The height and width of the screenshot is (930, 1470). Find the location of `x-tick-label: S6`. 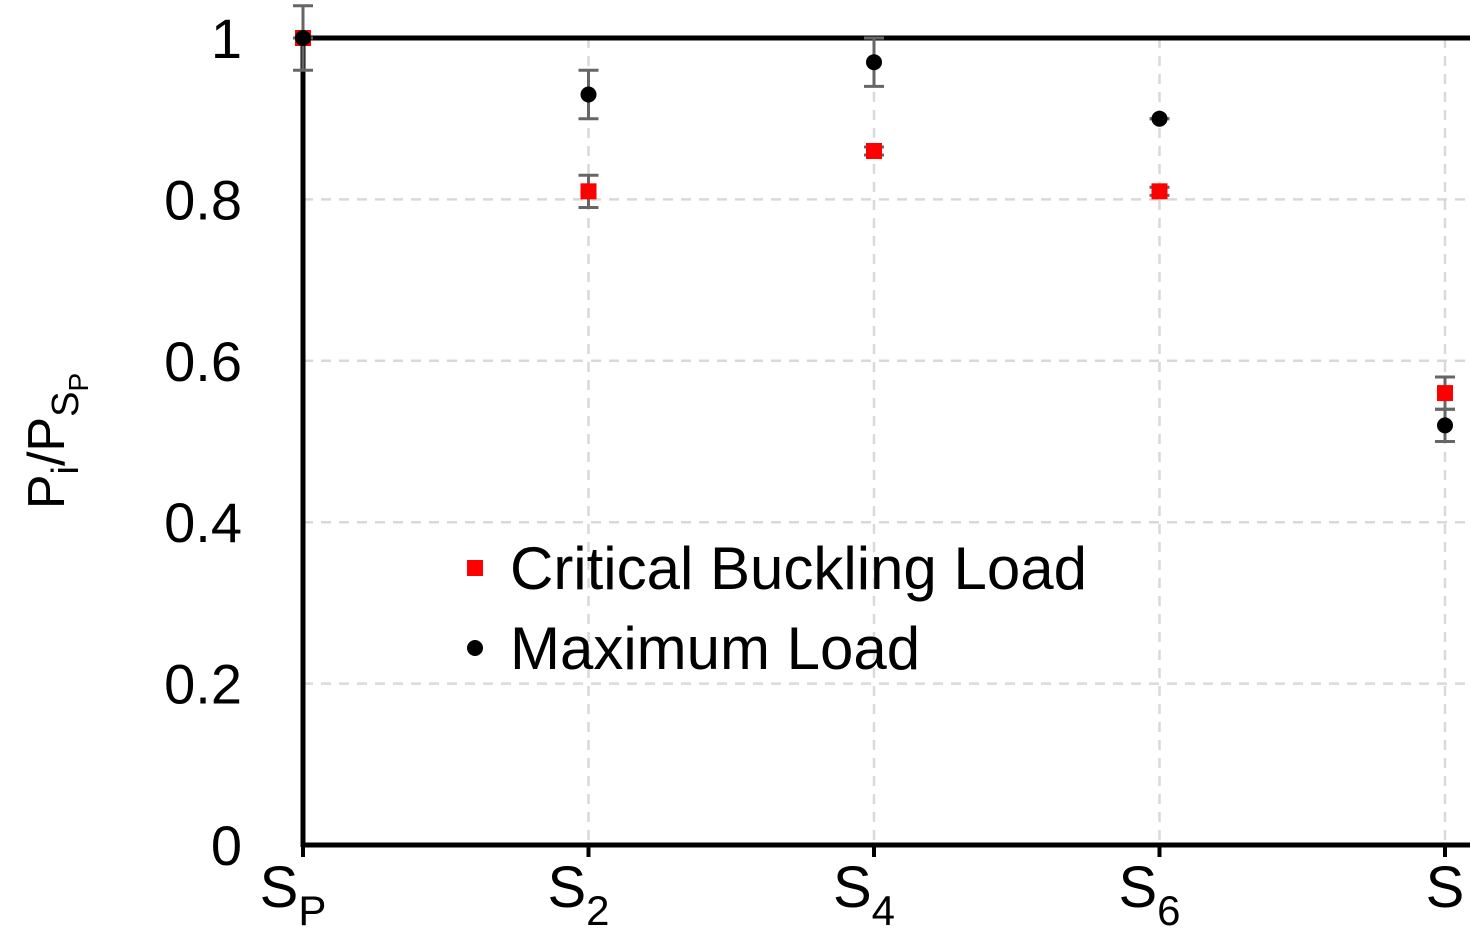

x-tick-label: S6 is located at coordinates (1149, 892).